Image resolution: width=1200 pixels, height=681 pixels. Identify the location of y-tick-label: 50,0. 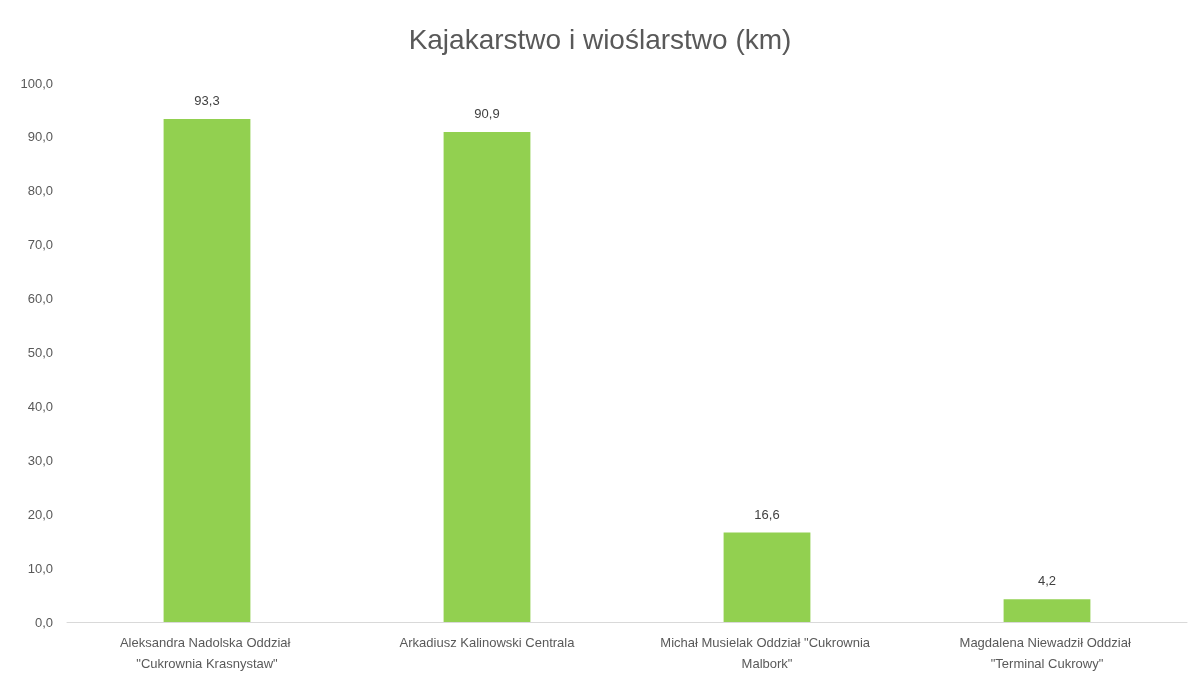
(40, 352).